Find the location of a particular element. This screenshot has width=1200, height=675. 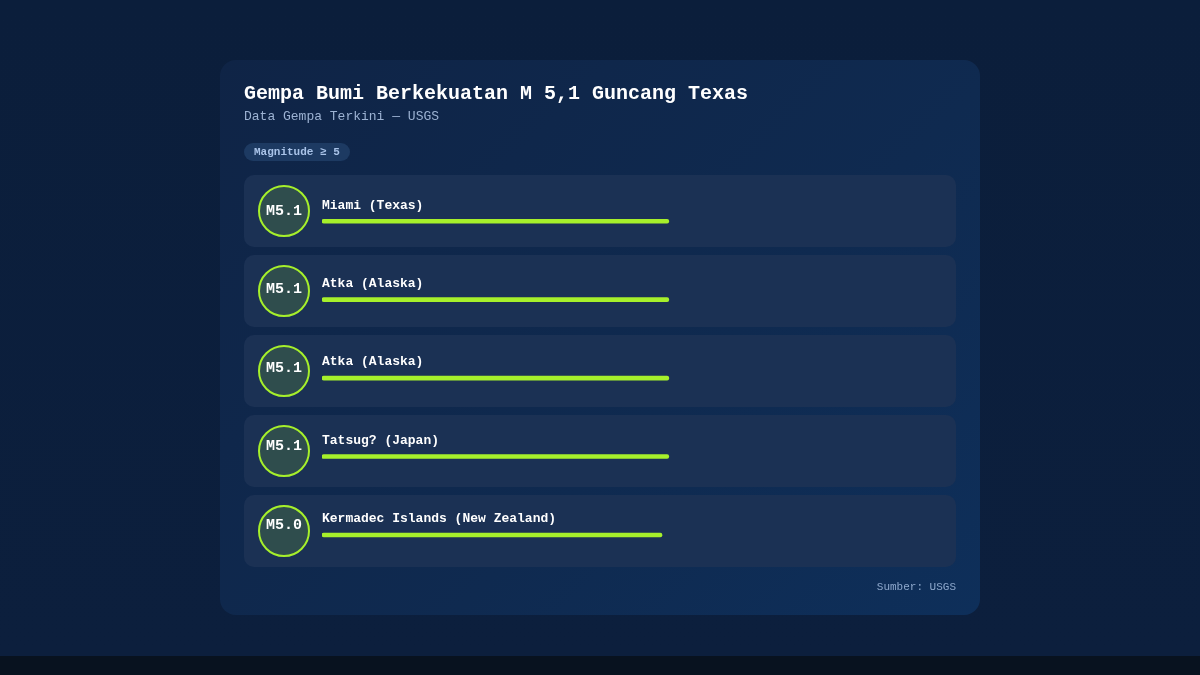

y-tick-label: Tatsug? (Japan) is located at coordinates (381, 440).